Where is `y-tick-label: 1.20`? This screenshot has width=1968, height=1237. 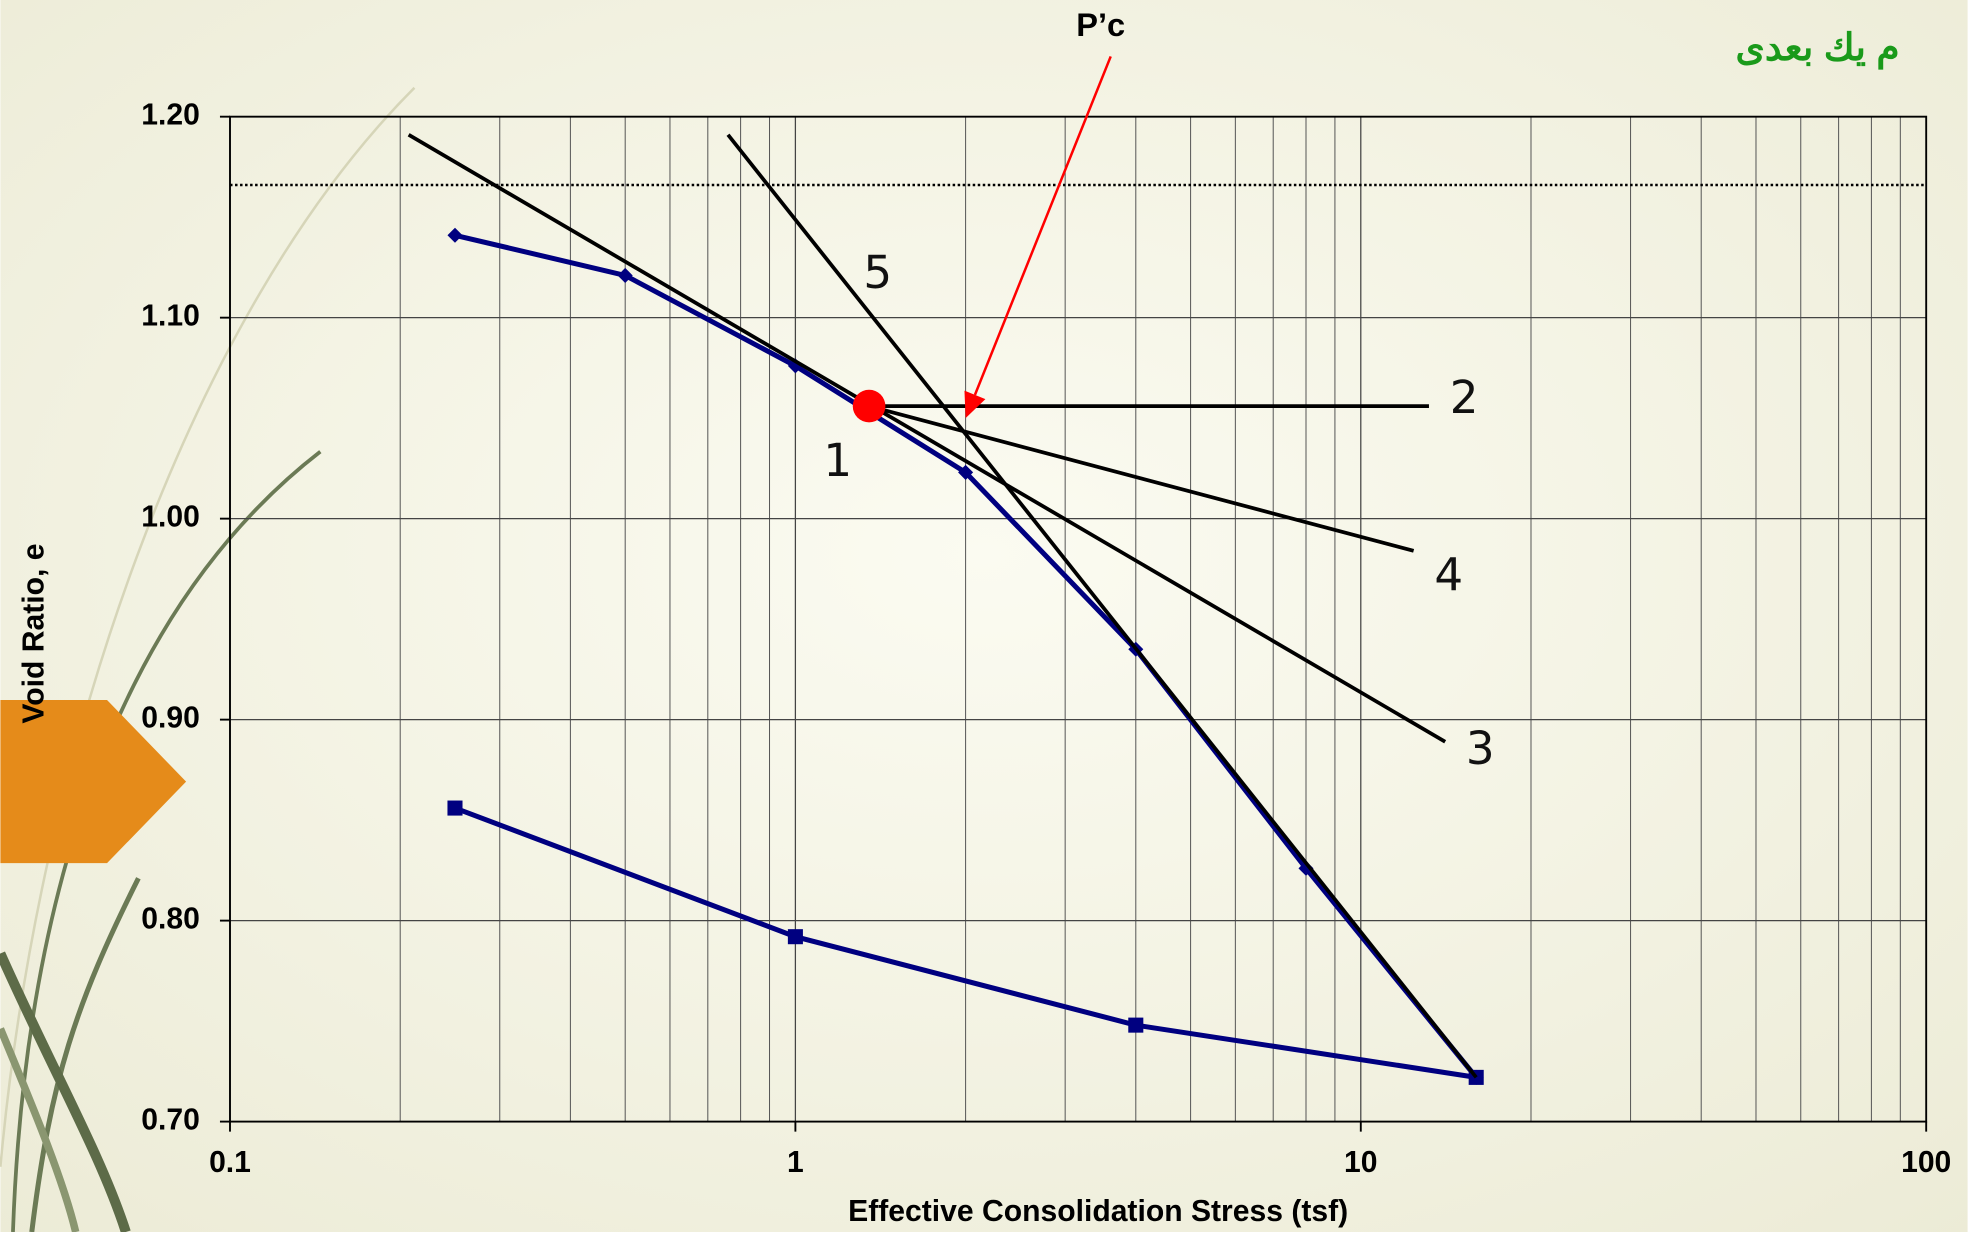
y-tick-label: 1.20 is located at coordinates (170, 115).